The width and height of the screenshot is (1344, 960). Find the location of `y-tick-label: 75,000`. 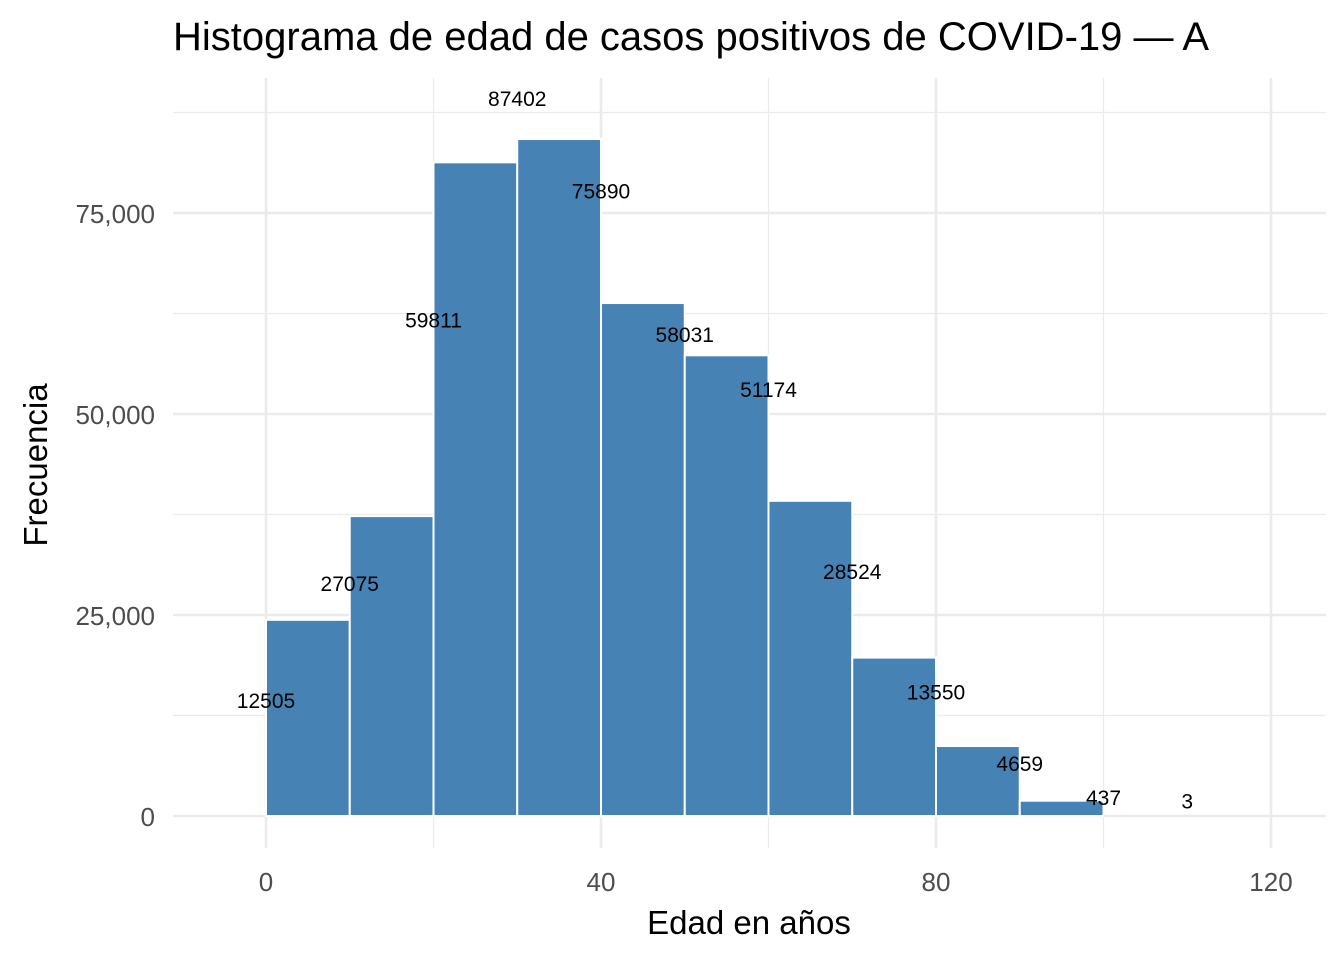

y-tick-label: 75,000 is located at coordinates (115, 214).